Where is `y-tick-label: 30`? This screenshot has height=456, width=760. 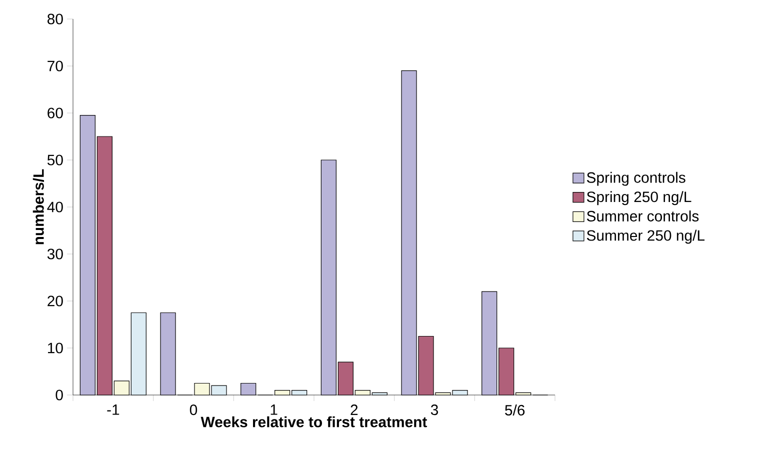 y-tick-label: 30 is located at coordinates (55, 254).